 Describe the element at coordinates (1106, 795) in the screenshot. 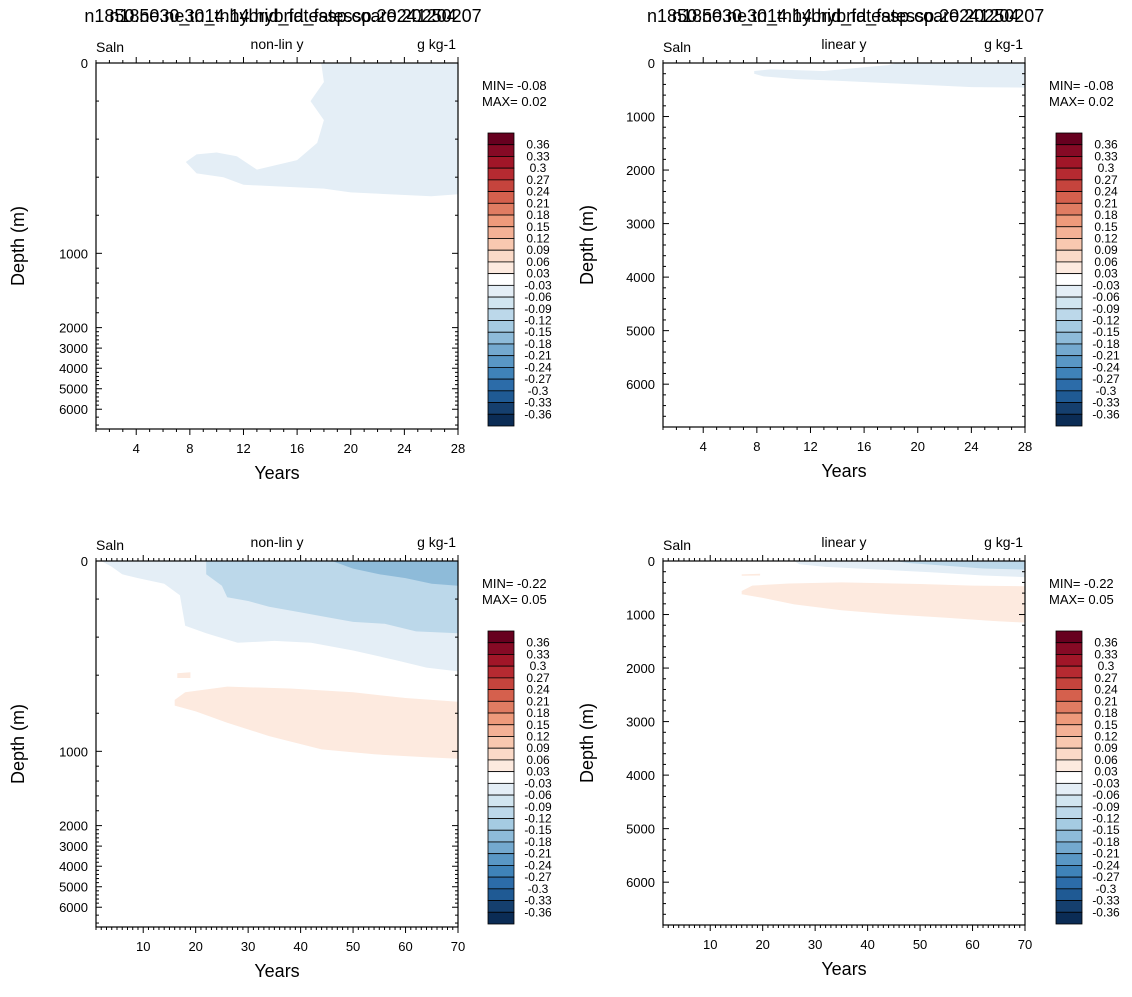

I see `colorbar-label: -0.06` at that location.